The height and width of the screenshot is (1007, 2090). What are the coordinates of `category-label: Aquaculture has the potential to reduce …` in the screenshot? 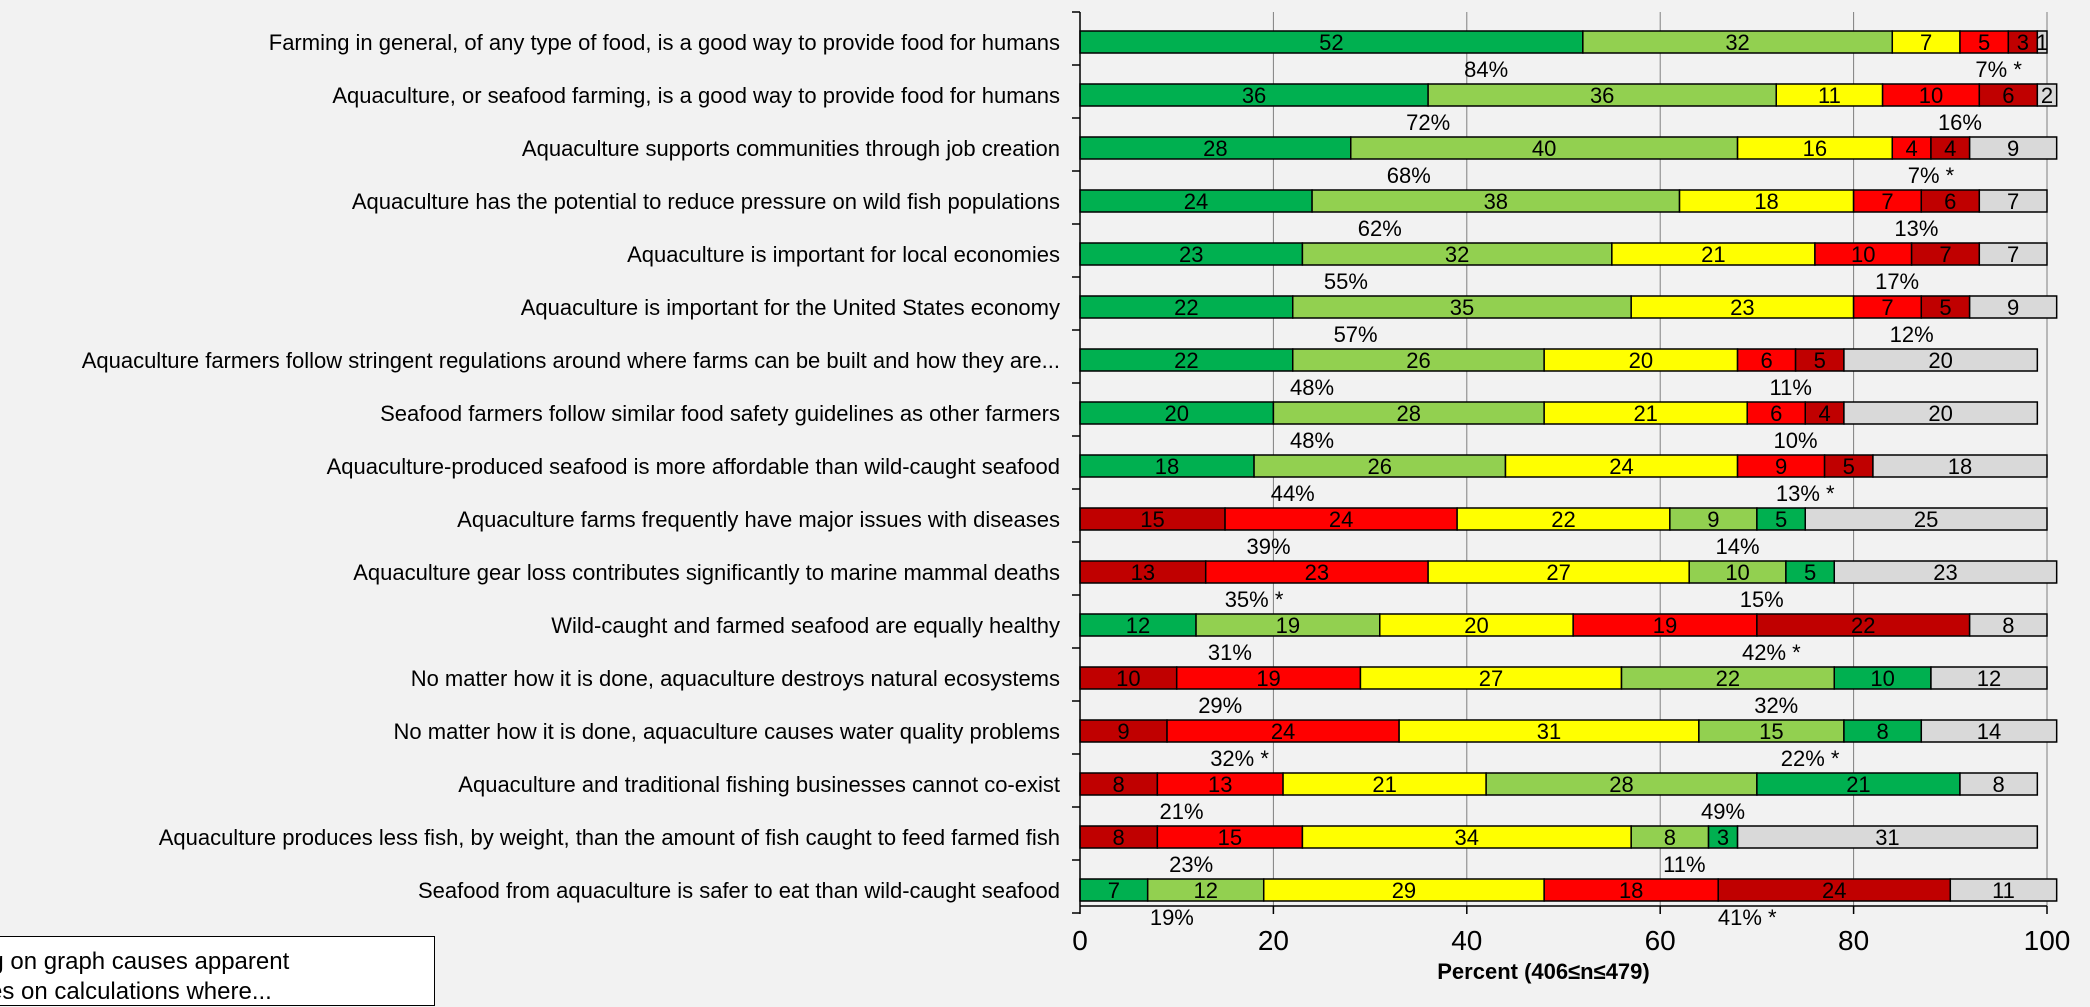 It's located at (706, 201).